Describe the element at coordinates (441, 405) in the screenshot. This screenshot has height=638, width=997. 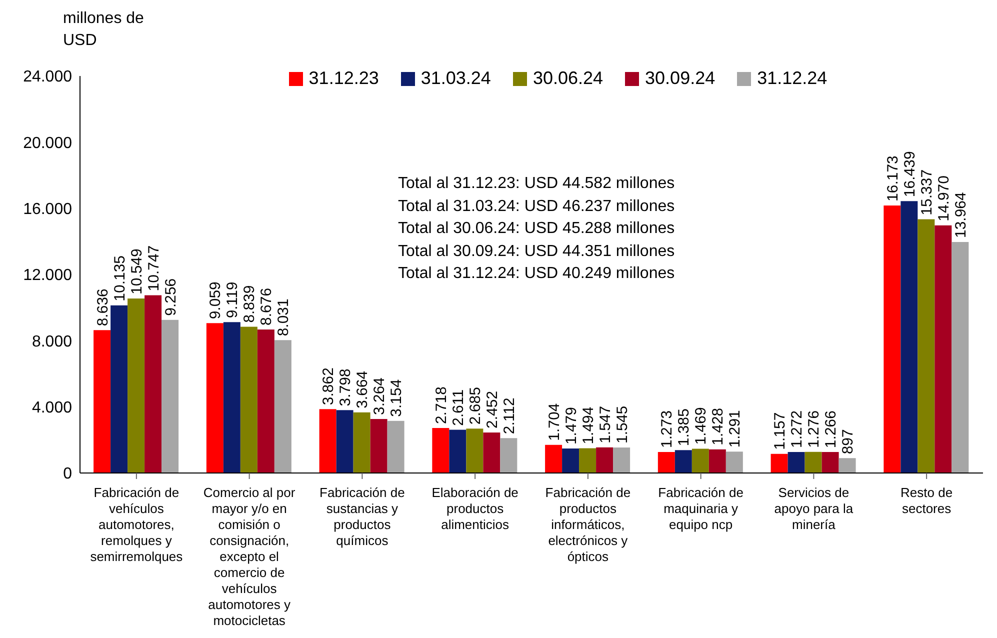
I see `data-label: 2.718` at that location.